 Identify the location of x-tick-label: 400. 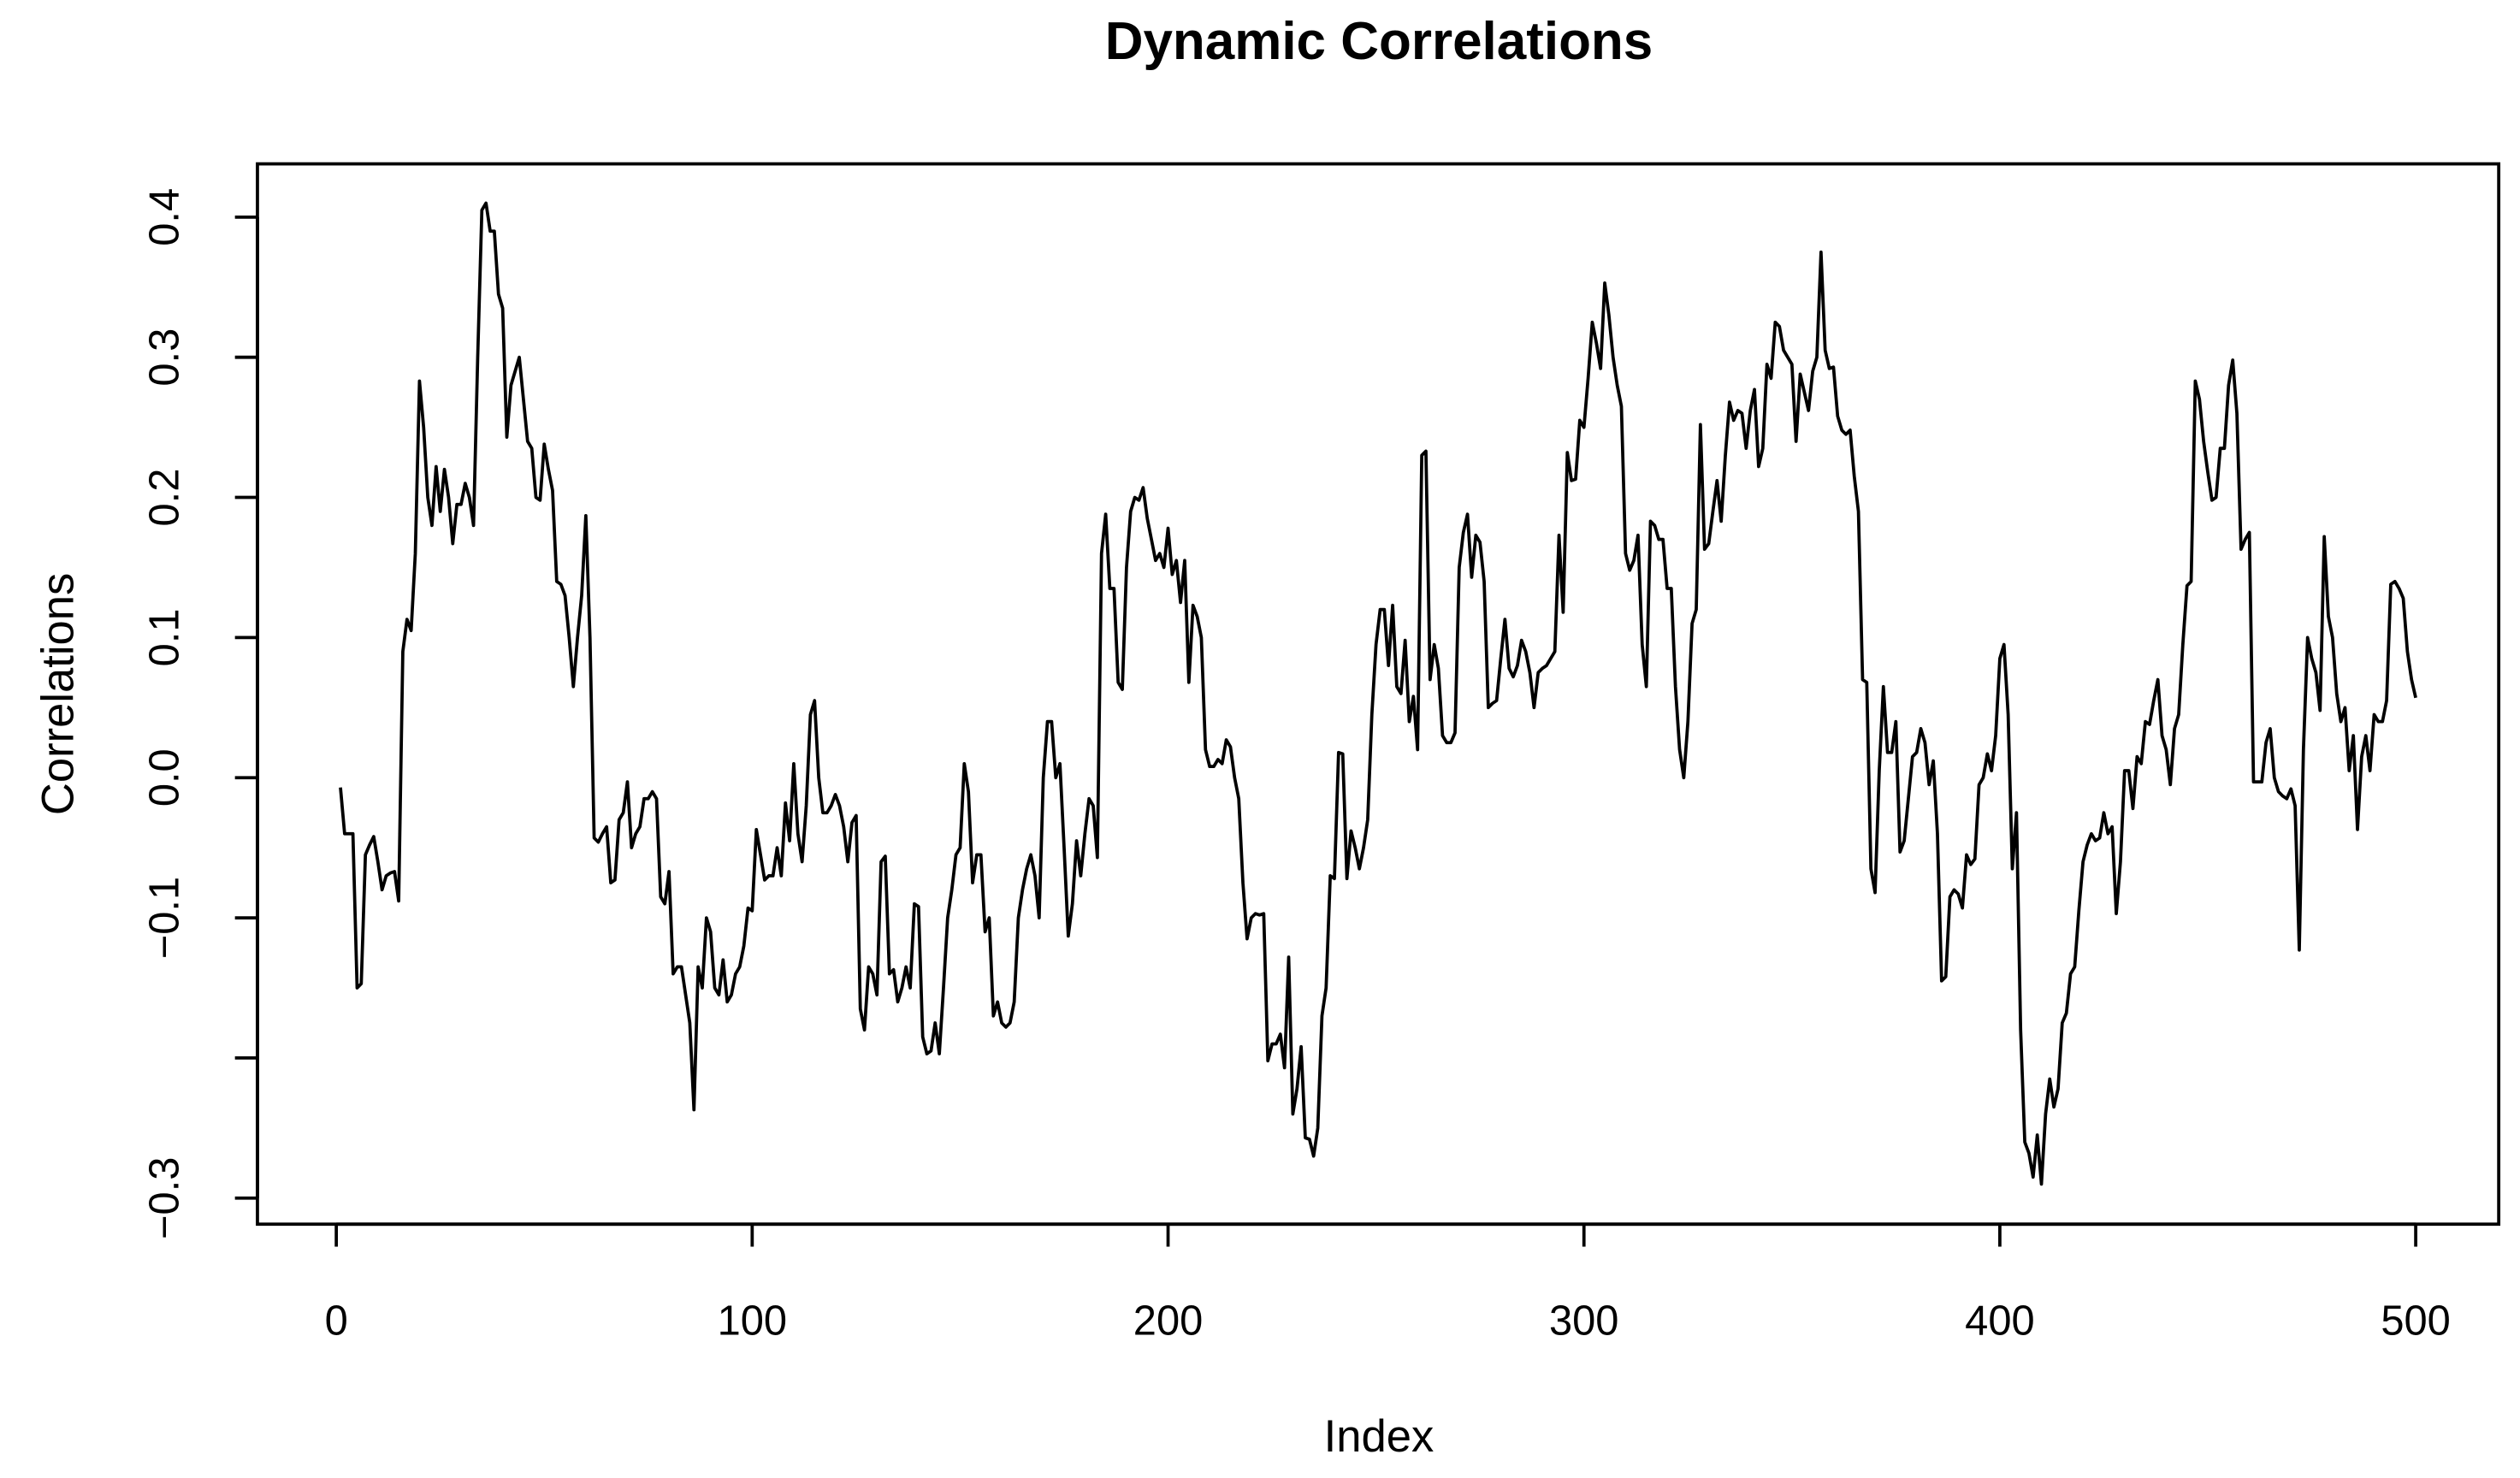
(2000, 1321).